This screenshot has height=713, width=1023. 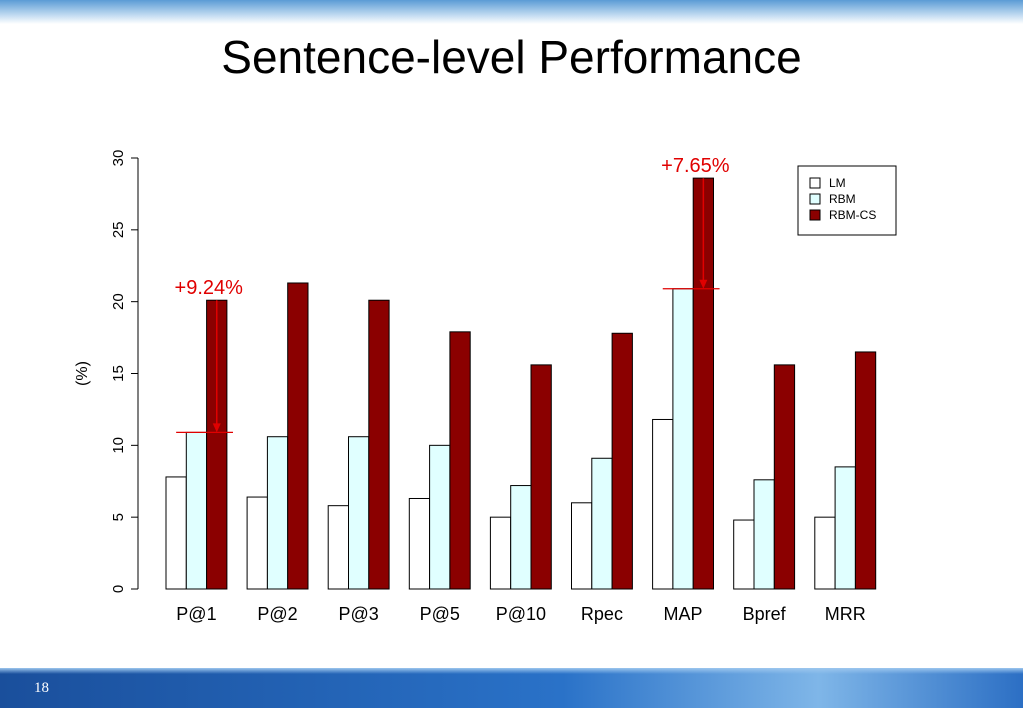 What do you see at coordinates (744, 554) in the screenshot?
I see `bar-lm-bpref` at bounding box center [744, 554].